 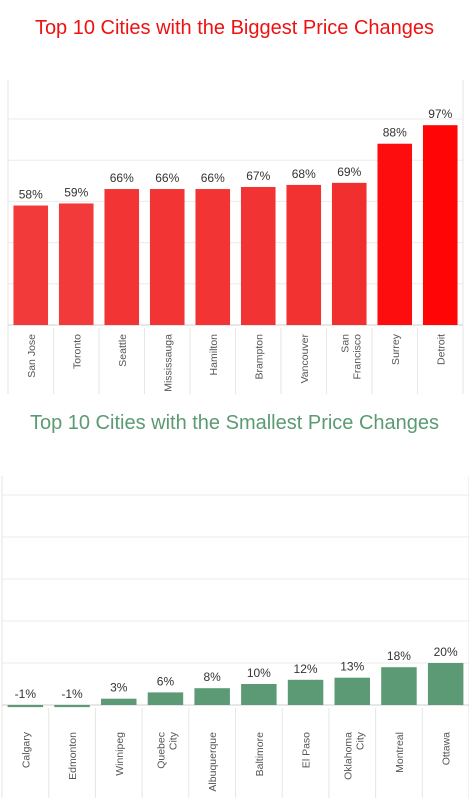 What do you see at coordinates (259, 673) in the screenshot?
I see `smallest-value-label: 10%` at bounding box center [259, 673].